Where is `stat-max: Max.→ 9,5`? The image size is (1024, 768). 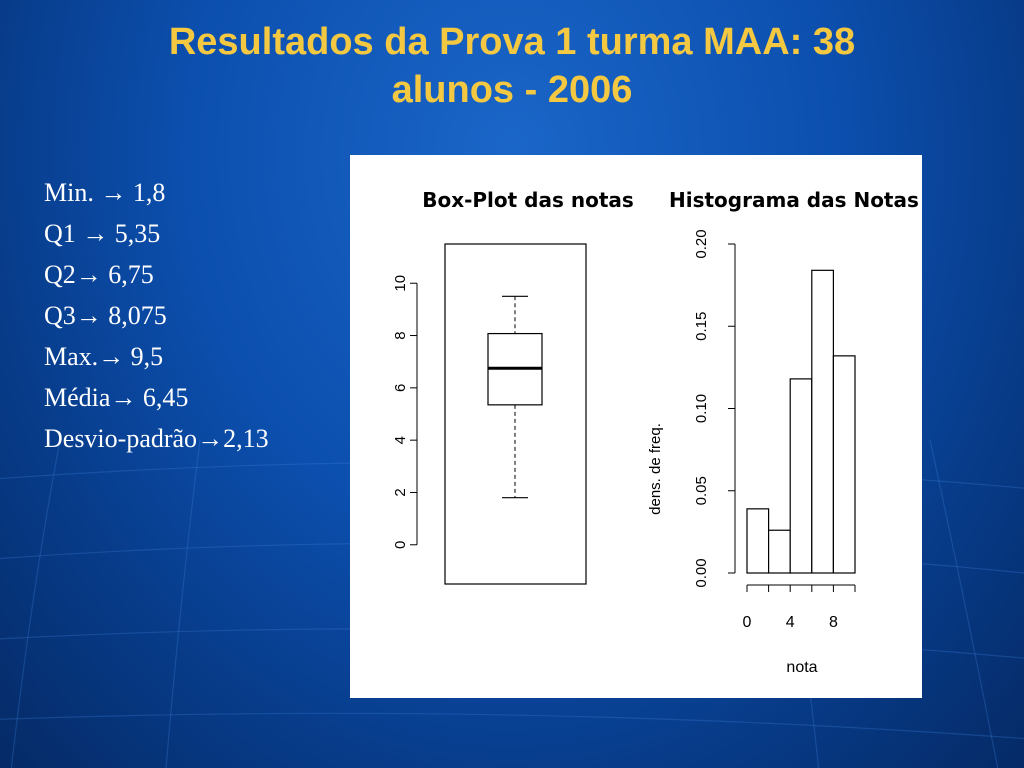 stat-max: Max.→ 9,5 is located at coordinates (156, 356).